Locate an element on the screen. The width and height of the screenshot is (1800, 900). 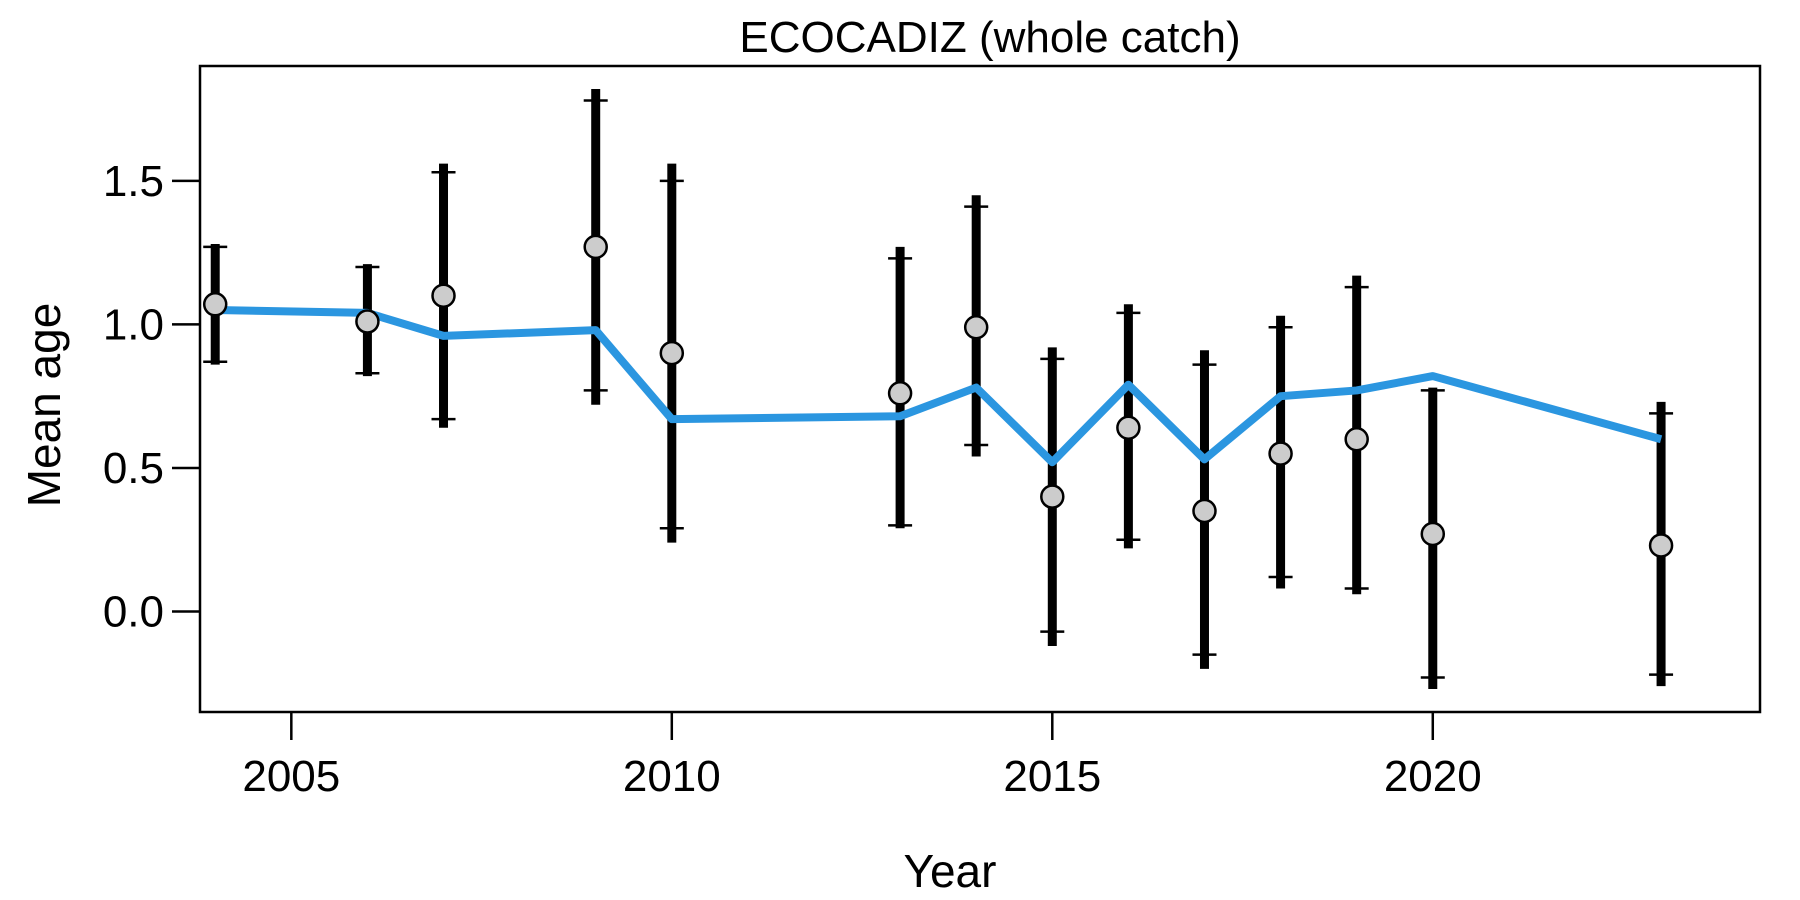
x-tick-label: 2010 is located at coordinates (672, 776).